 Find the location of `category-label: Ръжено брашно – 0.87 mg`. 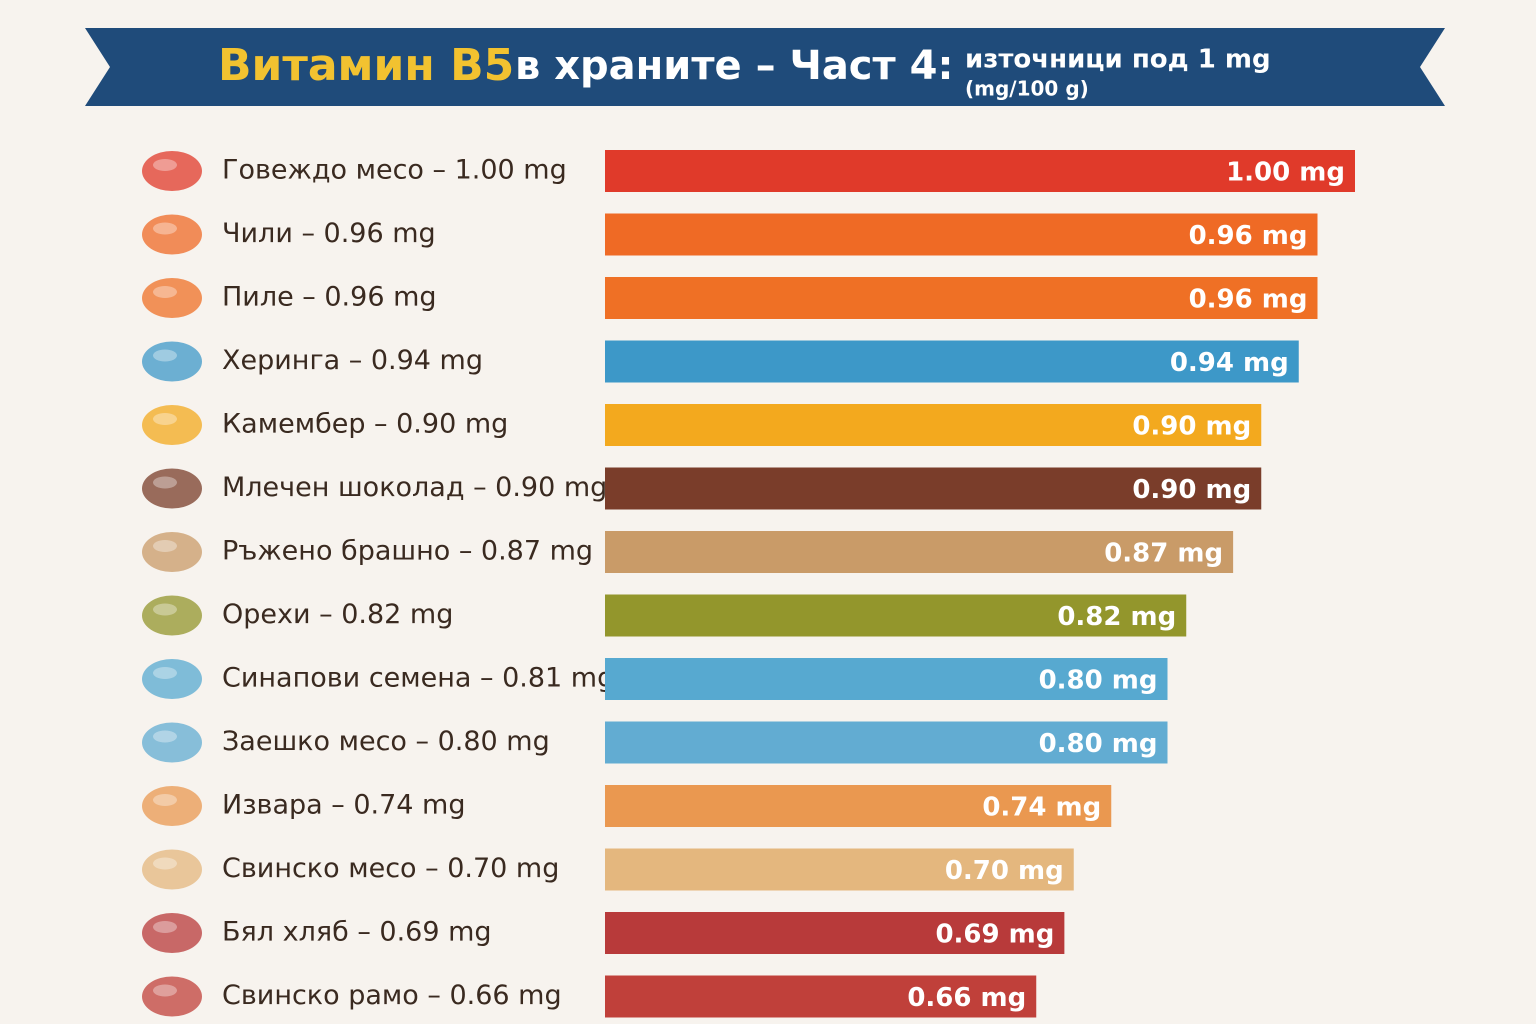

category-label: Ръжено брашно – 0.87 mg is located at coordinates (407, 551).